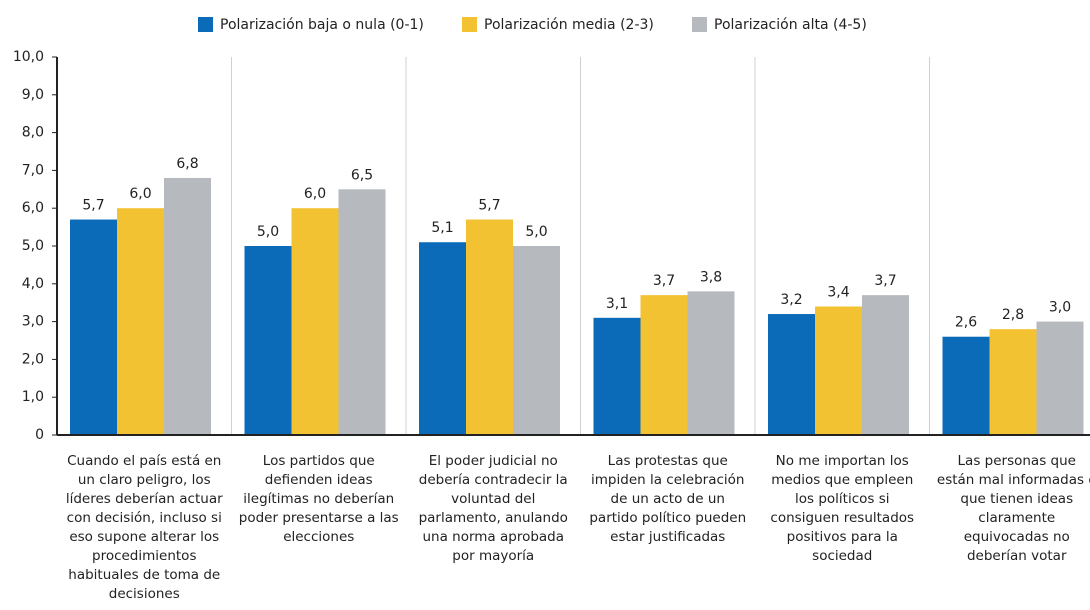 The image size is (1090, 610). What do you see at coordinates (838, 292) in the screenshot?
I see `data-label: 3,4` at bounding box center [838, 292].